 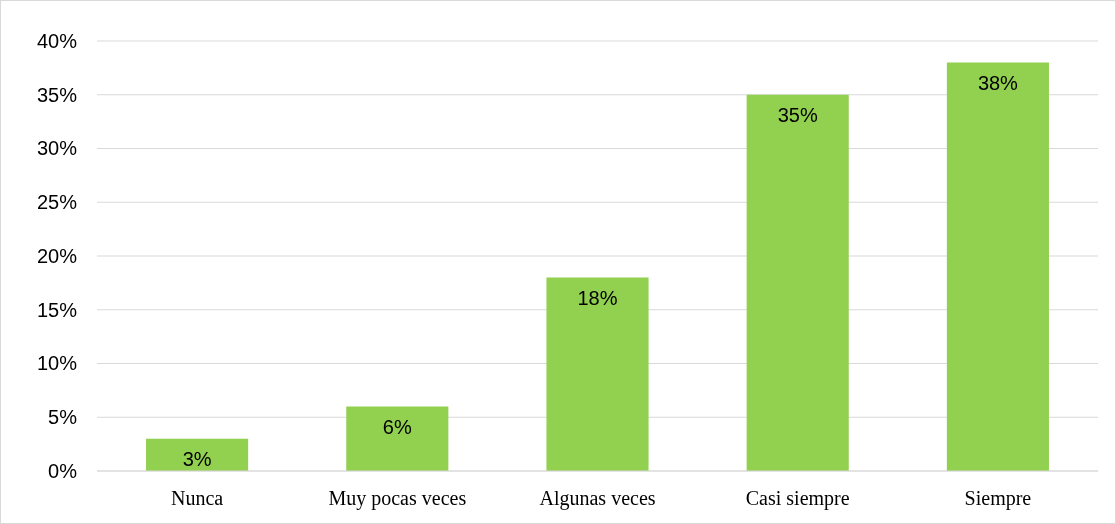 What do you see at coordinates (597, 499) in the screenshot?
I see `x-tick-label: Algunas veces` at bounding box center [597, 499].